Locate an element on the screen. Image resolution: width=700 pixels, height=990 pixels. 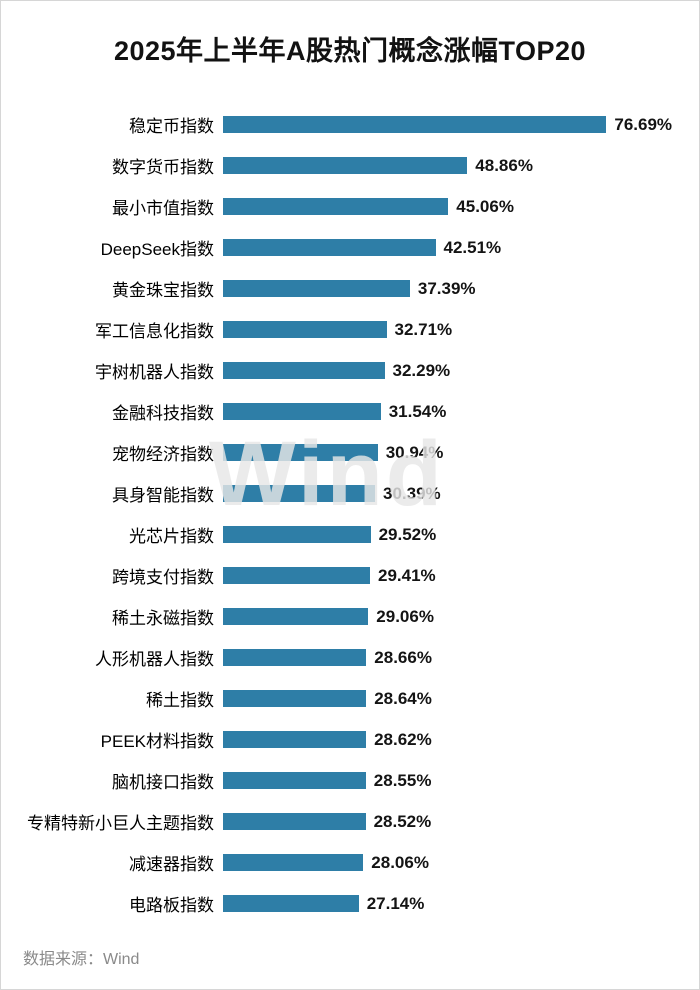
chart-row: 专精特新小巨人主题指数 28.52% is located at coordinates (350, 821).